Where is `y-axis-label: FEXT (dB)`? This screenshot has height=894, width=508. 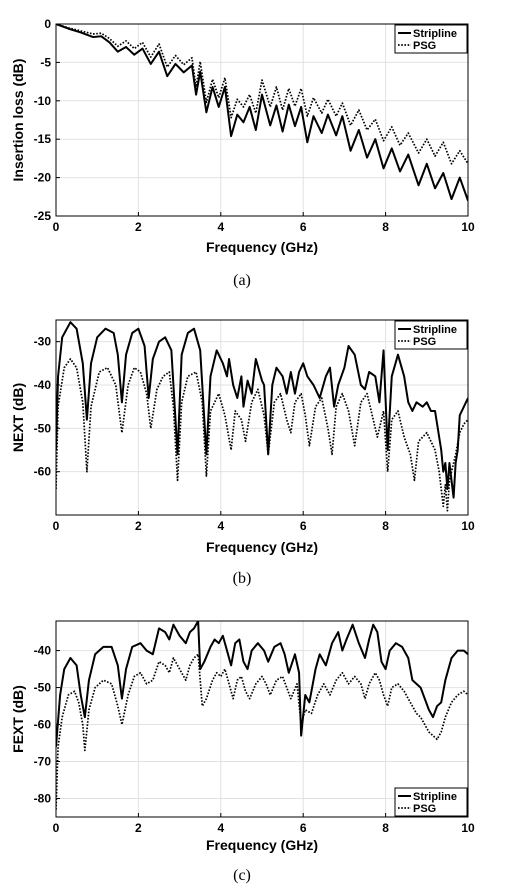
y-axis-label: FEXT (dB) is located at coordinates (18, 719).